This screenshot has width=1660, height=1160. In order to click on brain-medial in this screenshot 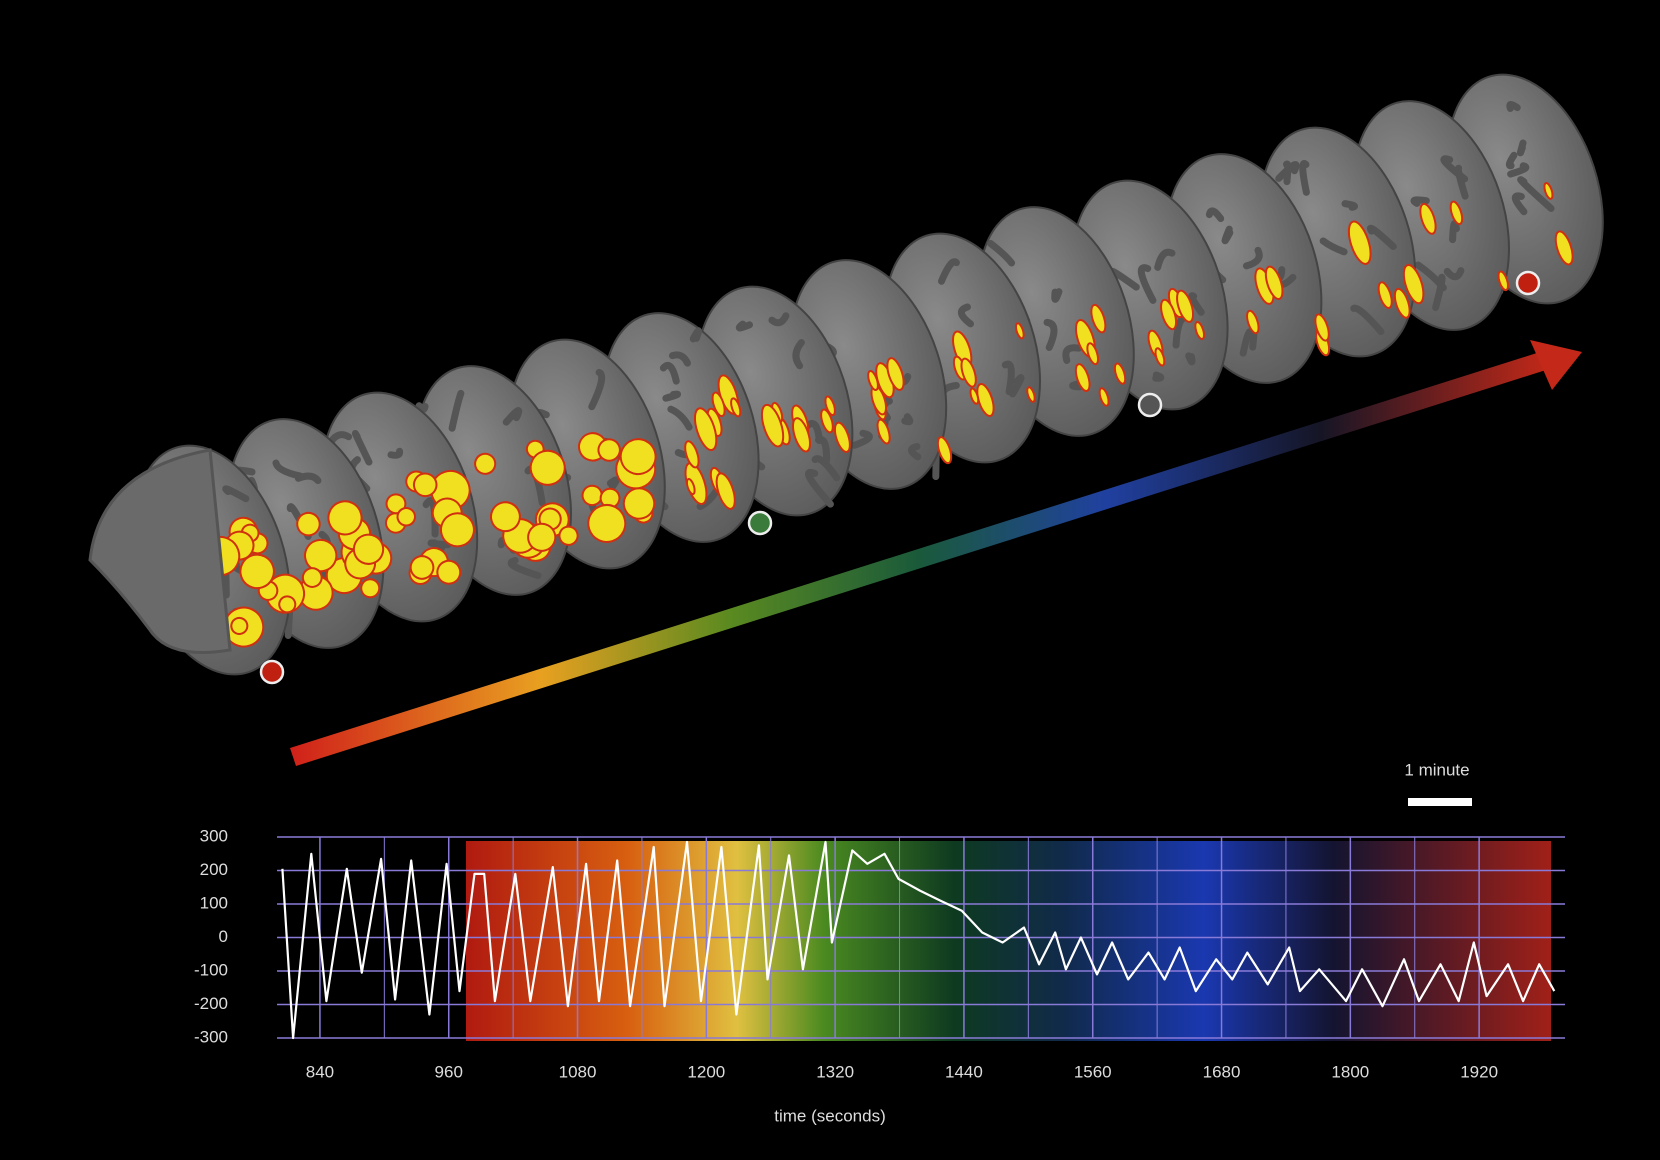, I will do `click(160, 551)`.